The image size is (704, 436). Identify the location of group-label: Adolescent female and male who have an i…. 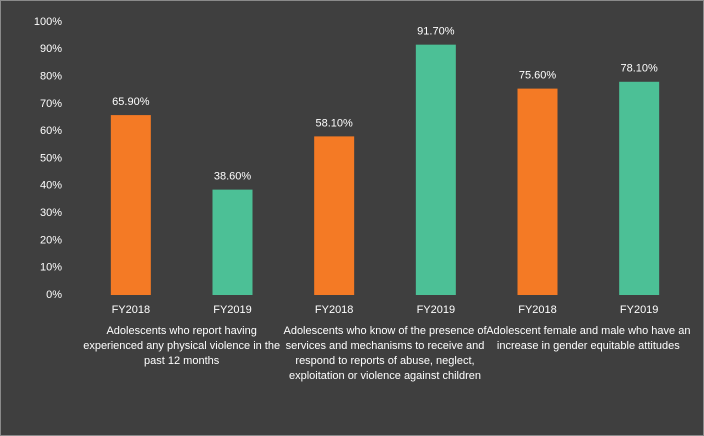
(588, 338).